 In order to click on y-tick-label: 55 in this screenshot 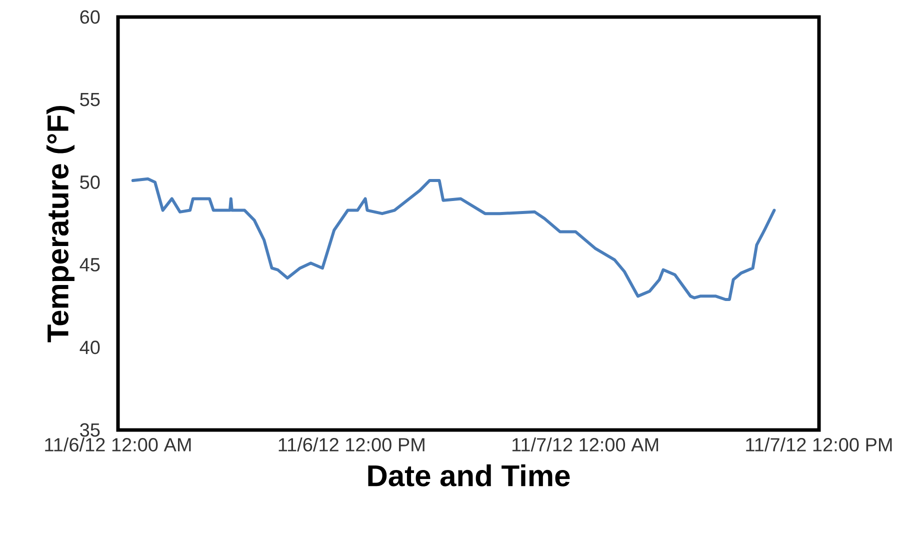, I will do `click(90, 99)`.